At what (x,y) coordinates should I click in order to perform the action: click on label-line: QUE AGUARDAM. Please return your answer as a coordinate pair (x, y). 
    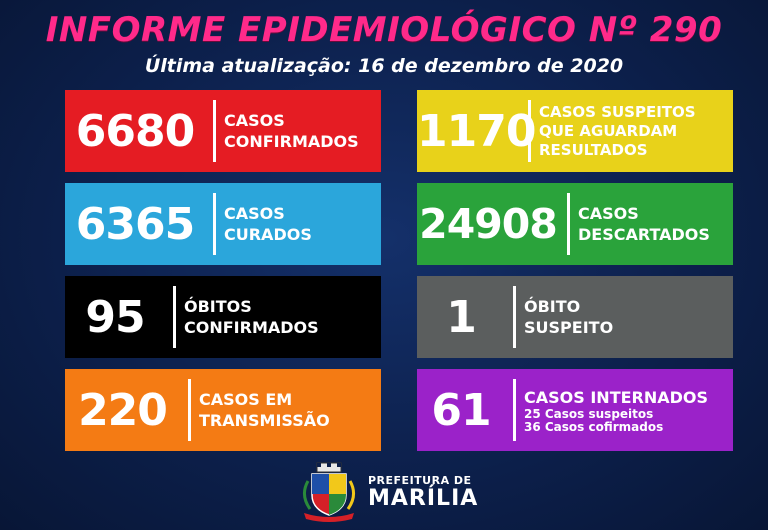
    Looking at the image, I should click on (608, 130).